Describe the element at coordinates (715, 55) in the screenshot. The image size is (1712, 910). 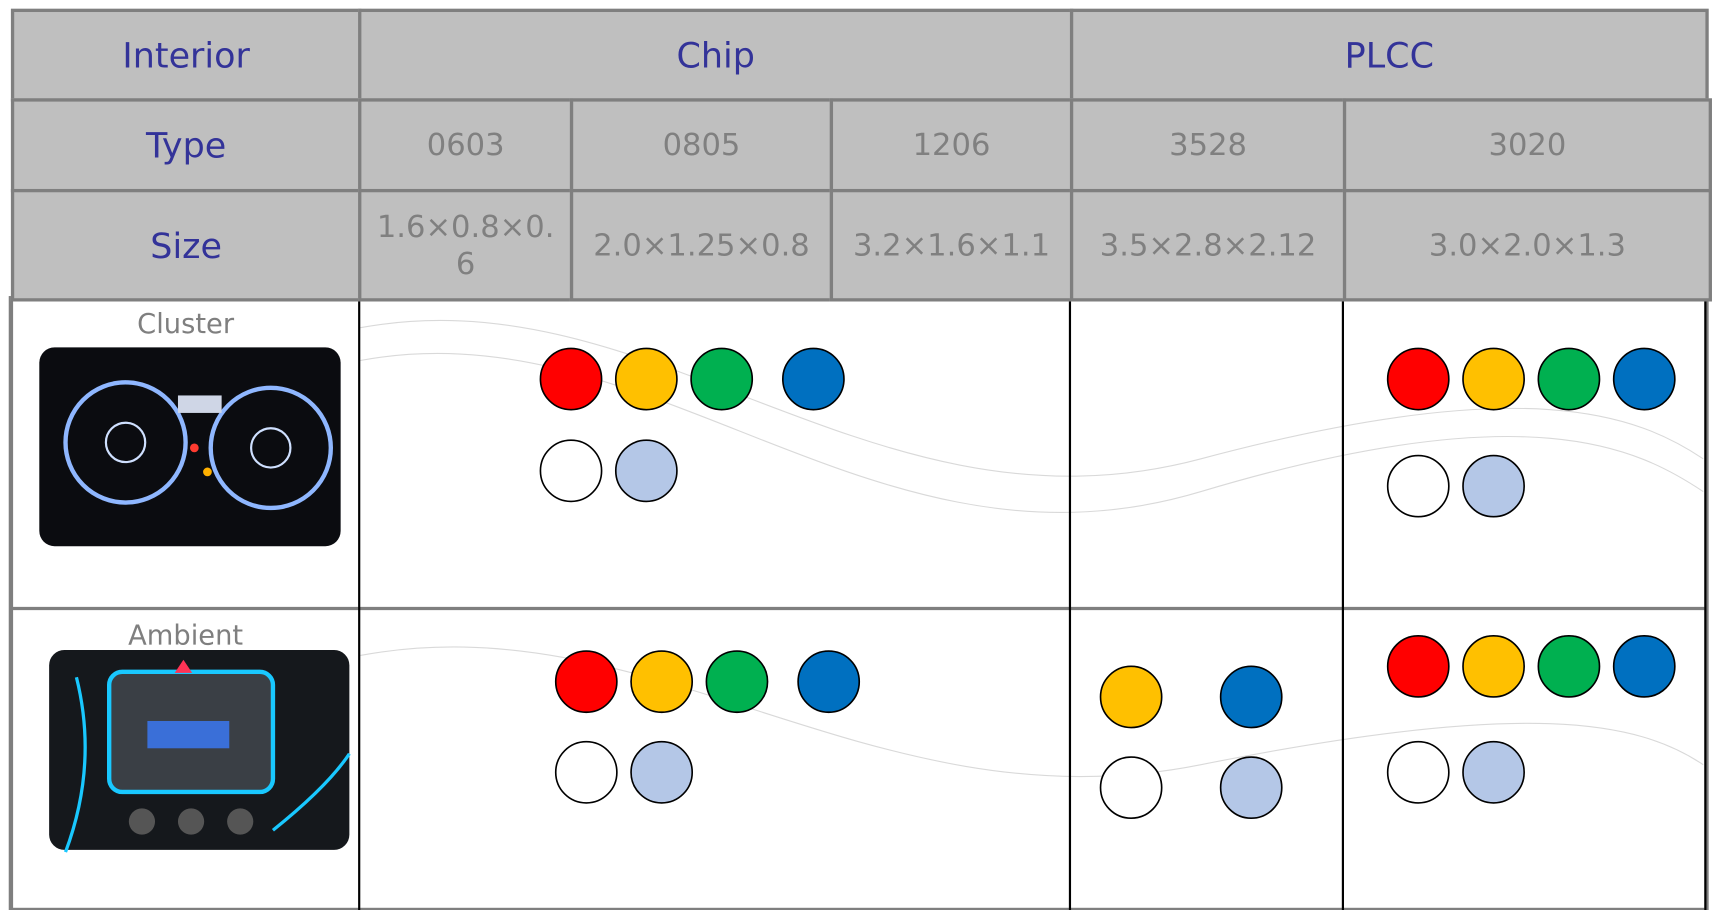
I see `header-cell: Chip` at that location.